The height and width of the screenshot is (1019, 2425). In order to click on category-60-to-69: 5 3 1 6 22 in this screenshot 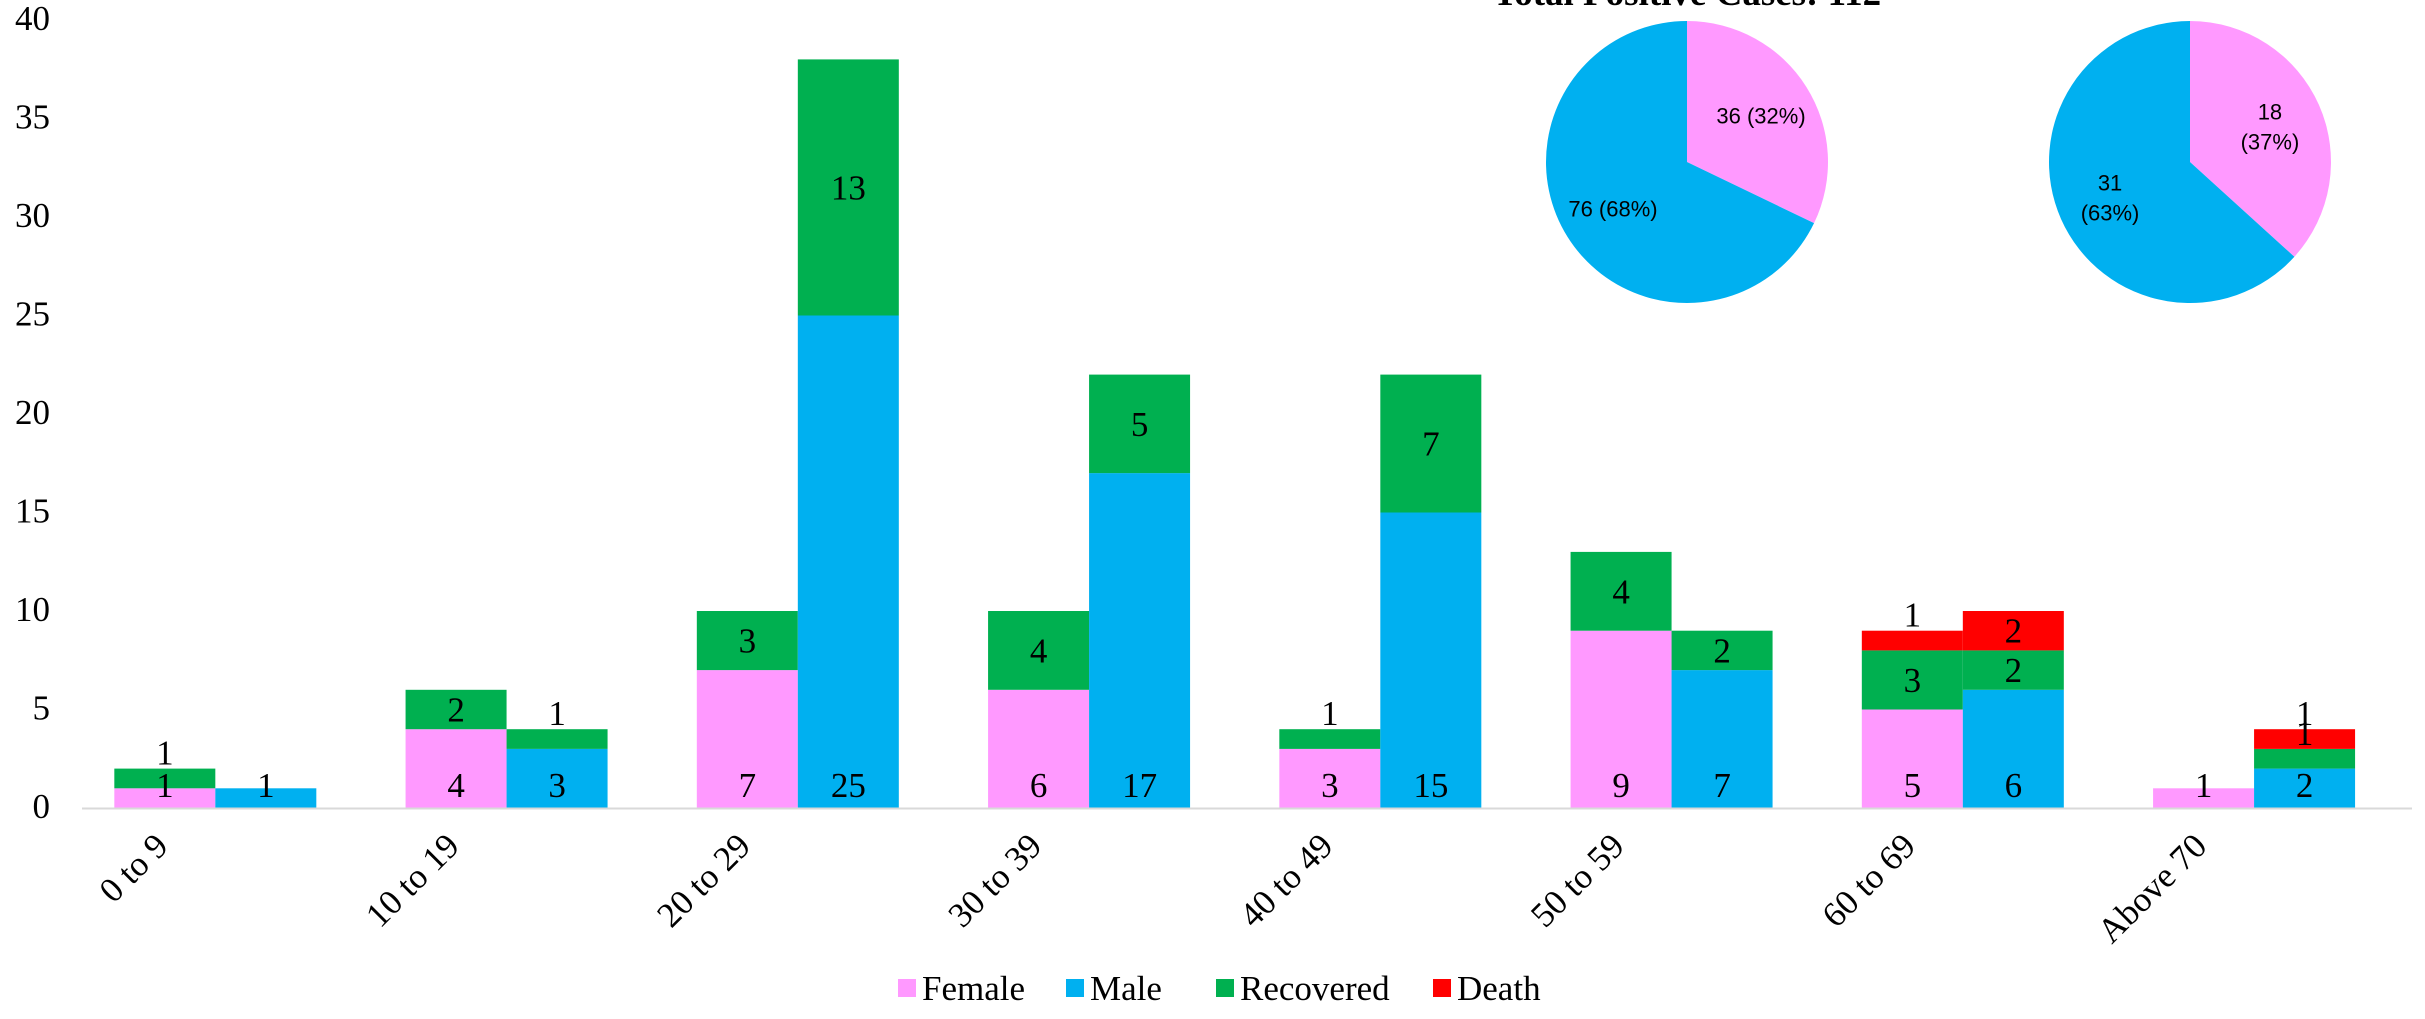, I will do `click(1962, 702)`.